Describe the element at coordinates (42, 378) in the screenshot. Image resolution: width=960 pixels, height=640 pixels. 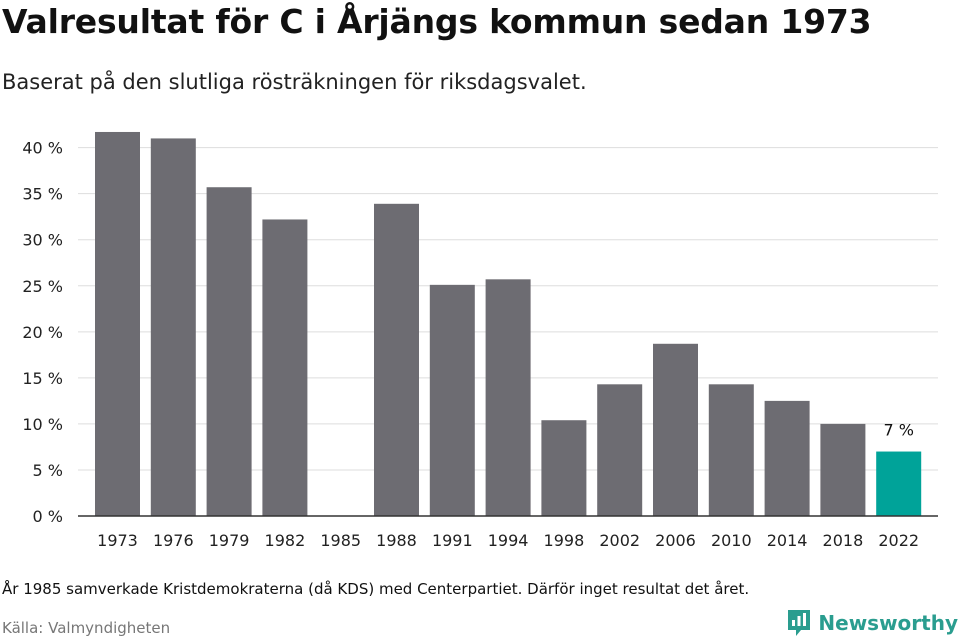
I see `y-tick-label: 15 %` at that location.